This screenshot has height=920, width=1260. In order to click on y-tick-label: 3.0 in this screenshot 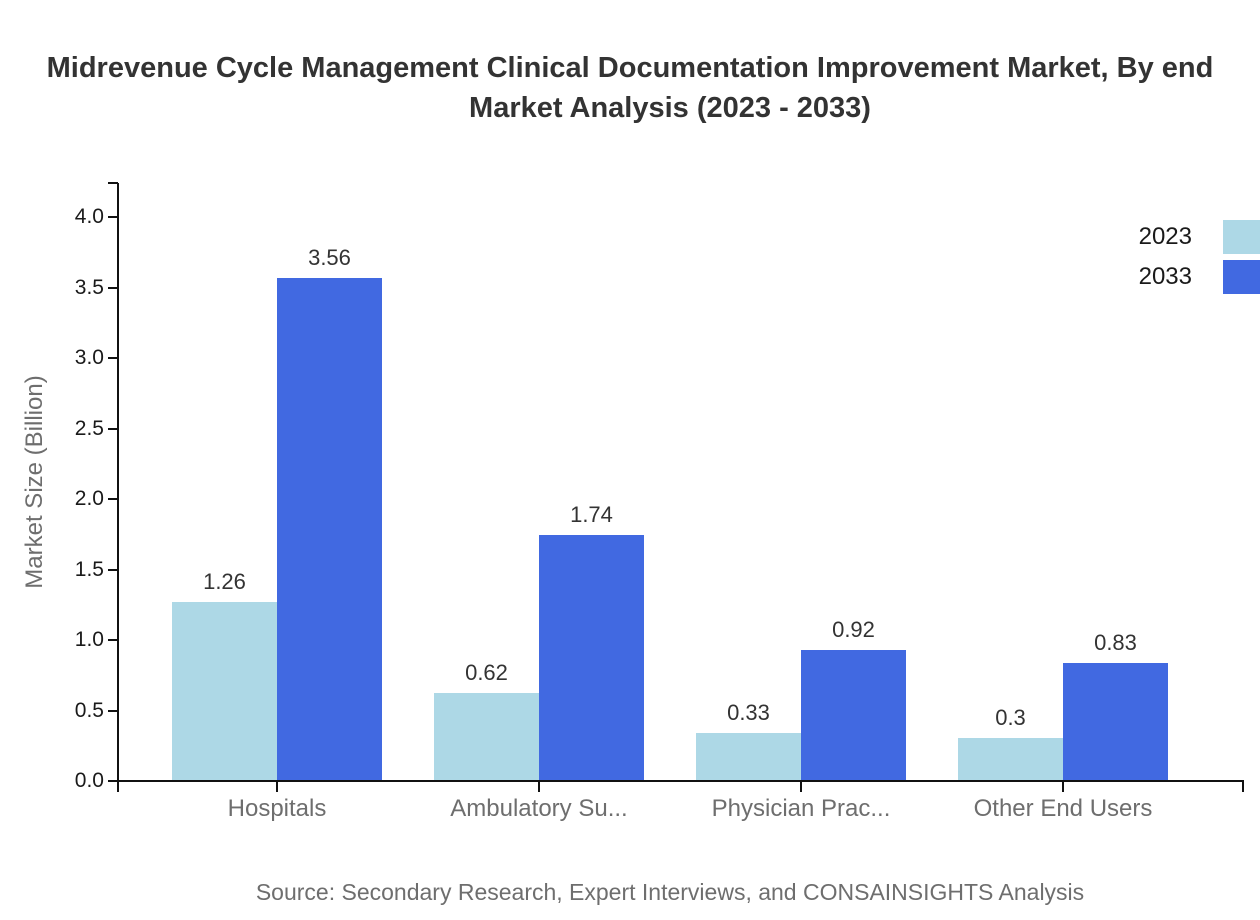, I will do `click(89, 357)`.